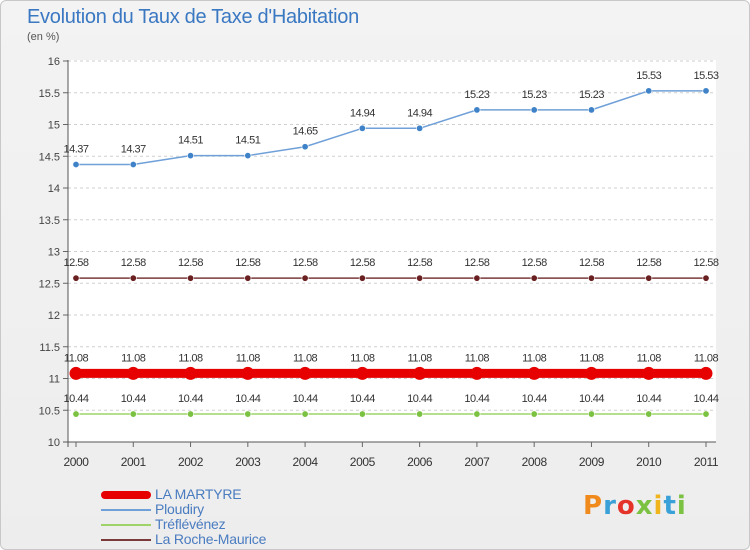 Image resolution: width=750 pixels, height=550 pixels. Describe the element at coordinates (593, 506) in the screenshot. I see `logo-letter: P` at that location.